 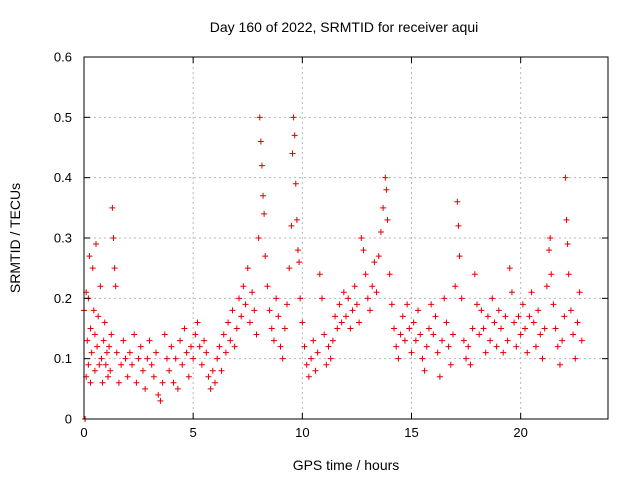 I want to click on y-tick-label: 0.3, so click(x=63, y=238).